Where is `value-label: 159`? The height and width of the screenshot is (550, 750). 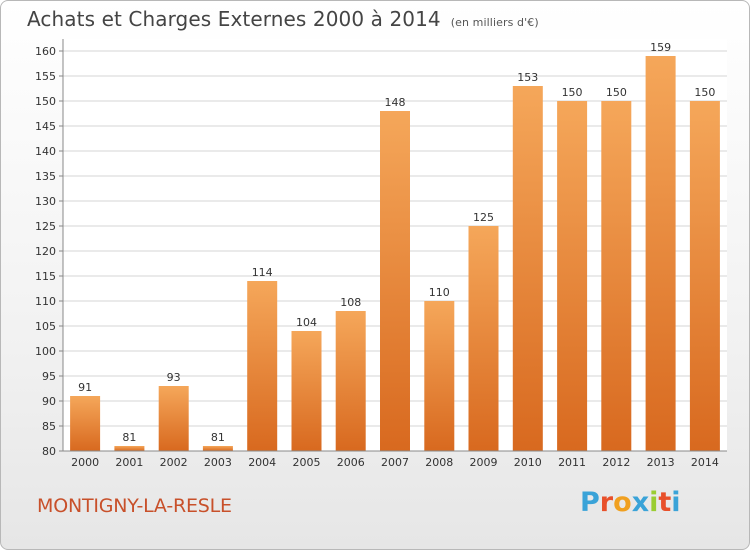
value-label: 159 is located at coordinates (660, 47).